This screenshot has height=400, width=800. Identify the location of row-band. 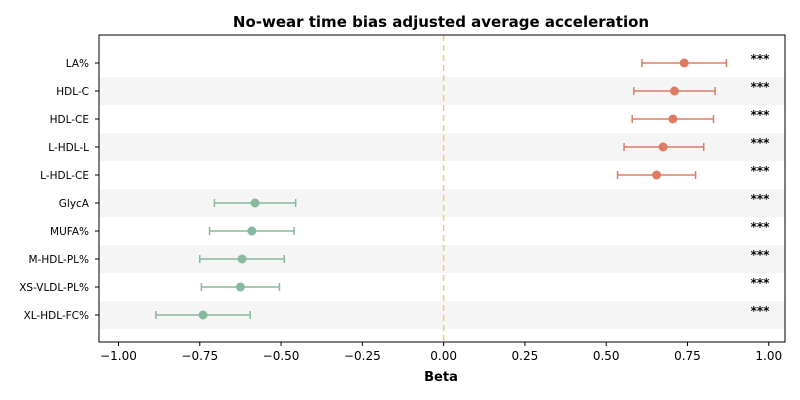
(442, 203).